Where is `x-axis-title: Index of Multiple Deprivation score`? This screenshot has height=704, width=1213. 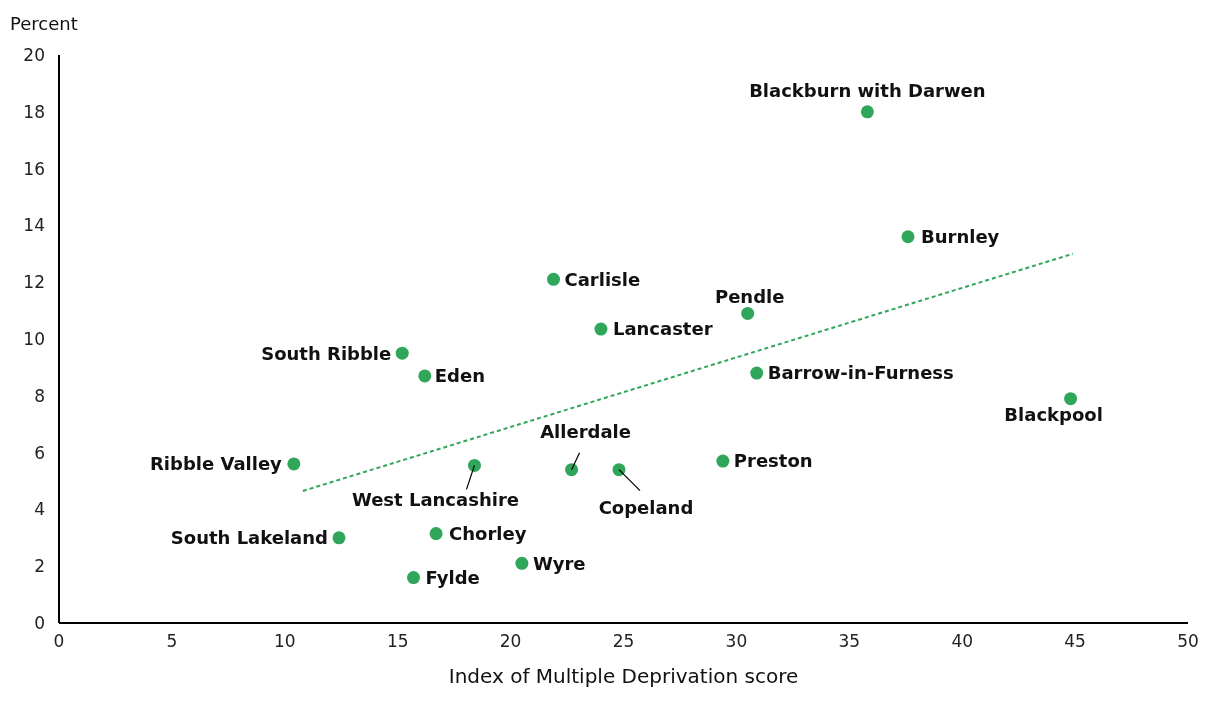 x-axis-title: Index of Multiple Deprivation score is located at coordinates (623, 676).